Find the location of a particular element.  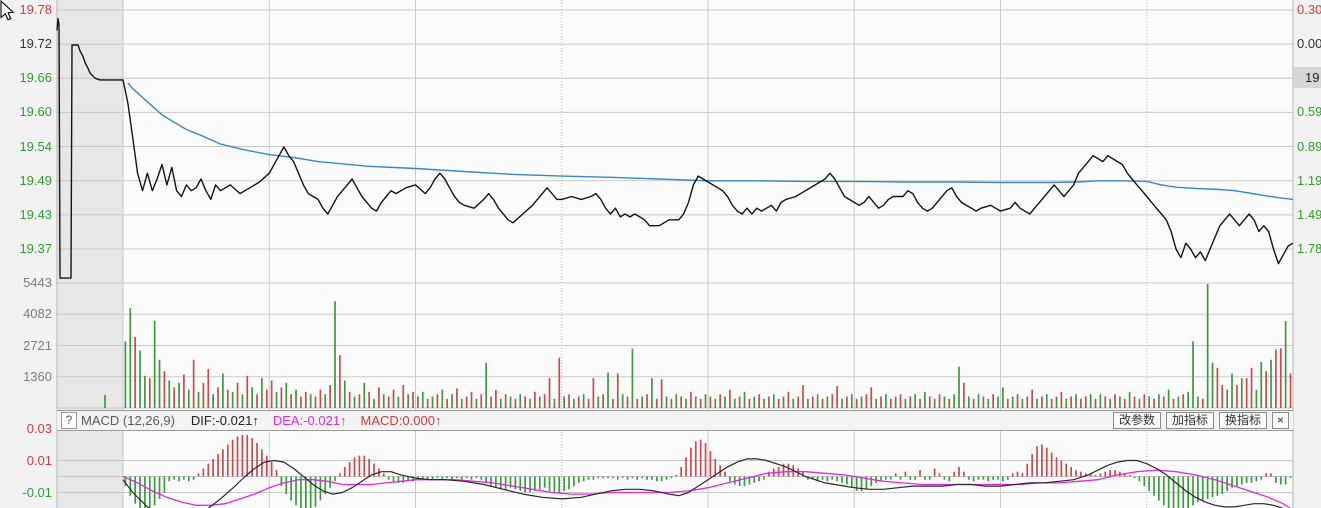

percent-axis-label: 0.89 is located at coordinates (1309, 146).